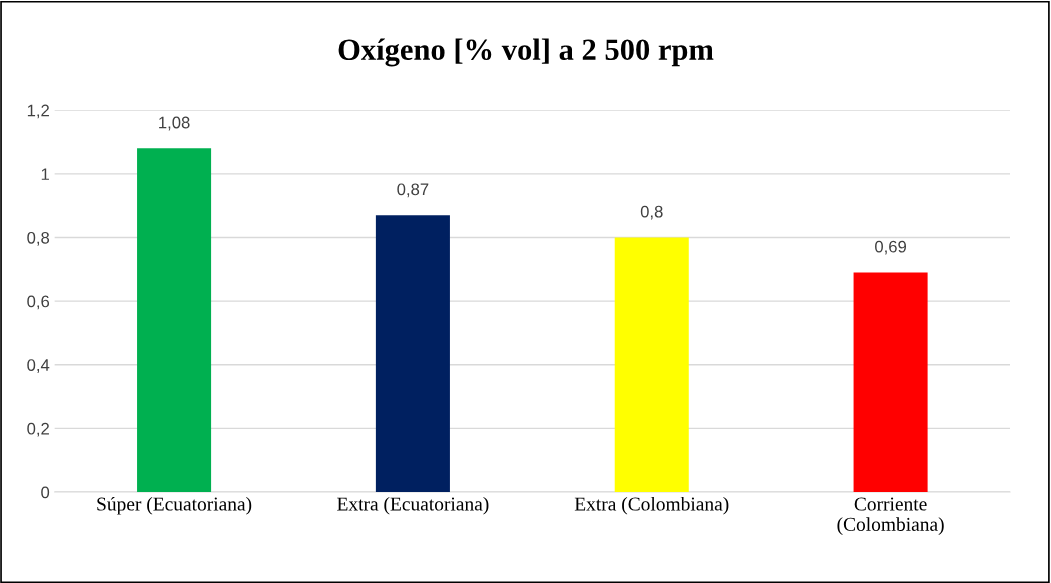 This screenshot has height=583, width=1051. Describe the element at coordinates (890, 516) in the screenshot. I see `x-tick-label: Corriente (Colombiana)` at that location.